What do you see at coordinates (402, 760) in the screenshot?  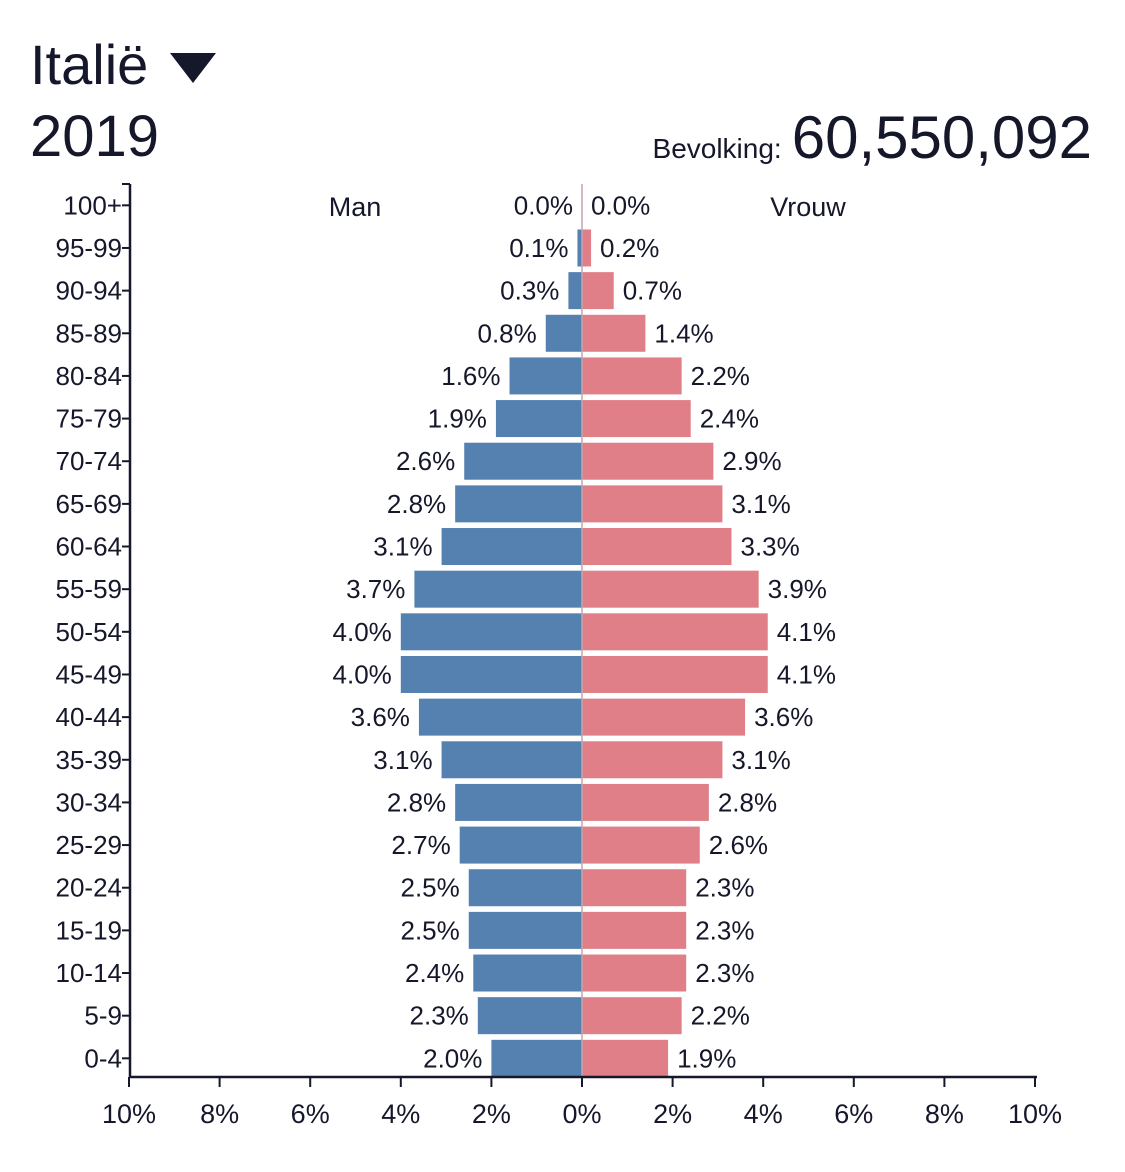 I see `label-man-35-39: 3.1%` at bounding box center [402, 760].